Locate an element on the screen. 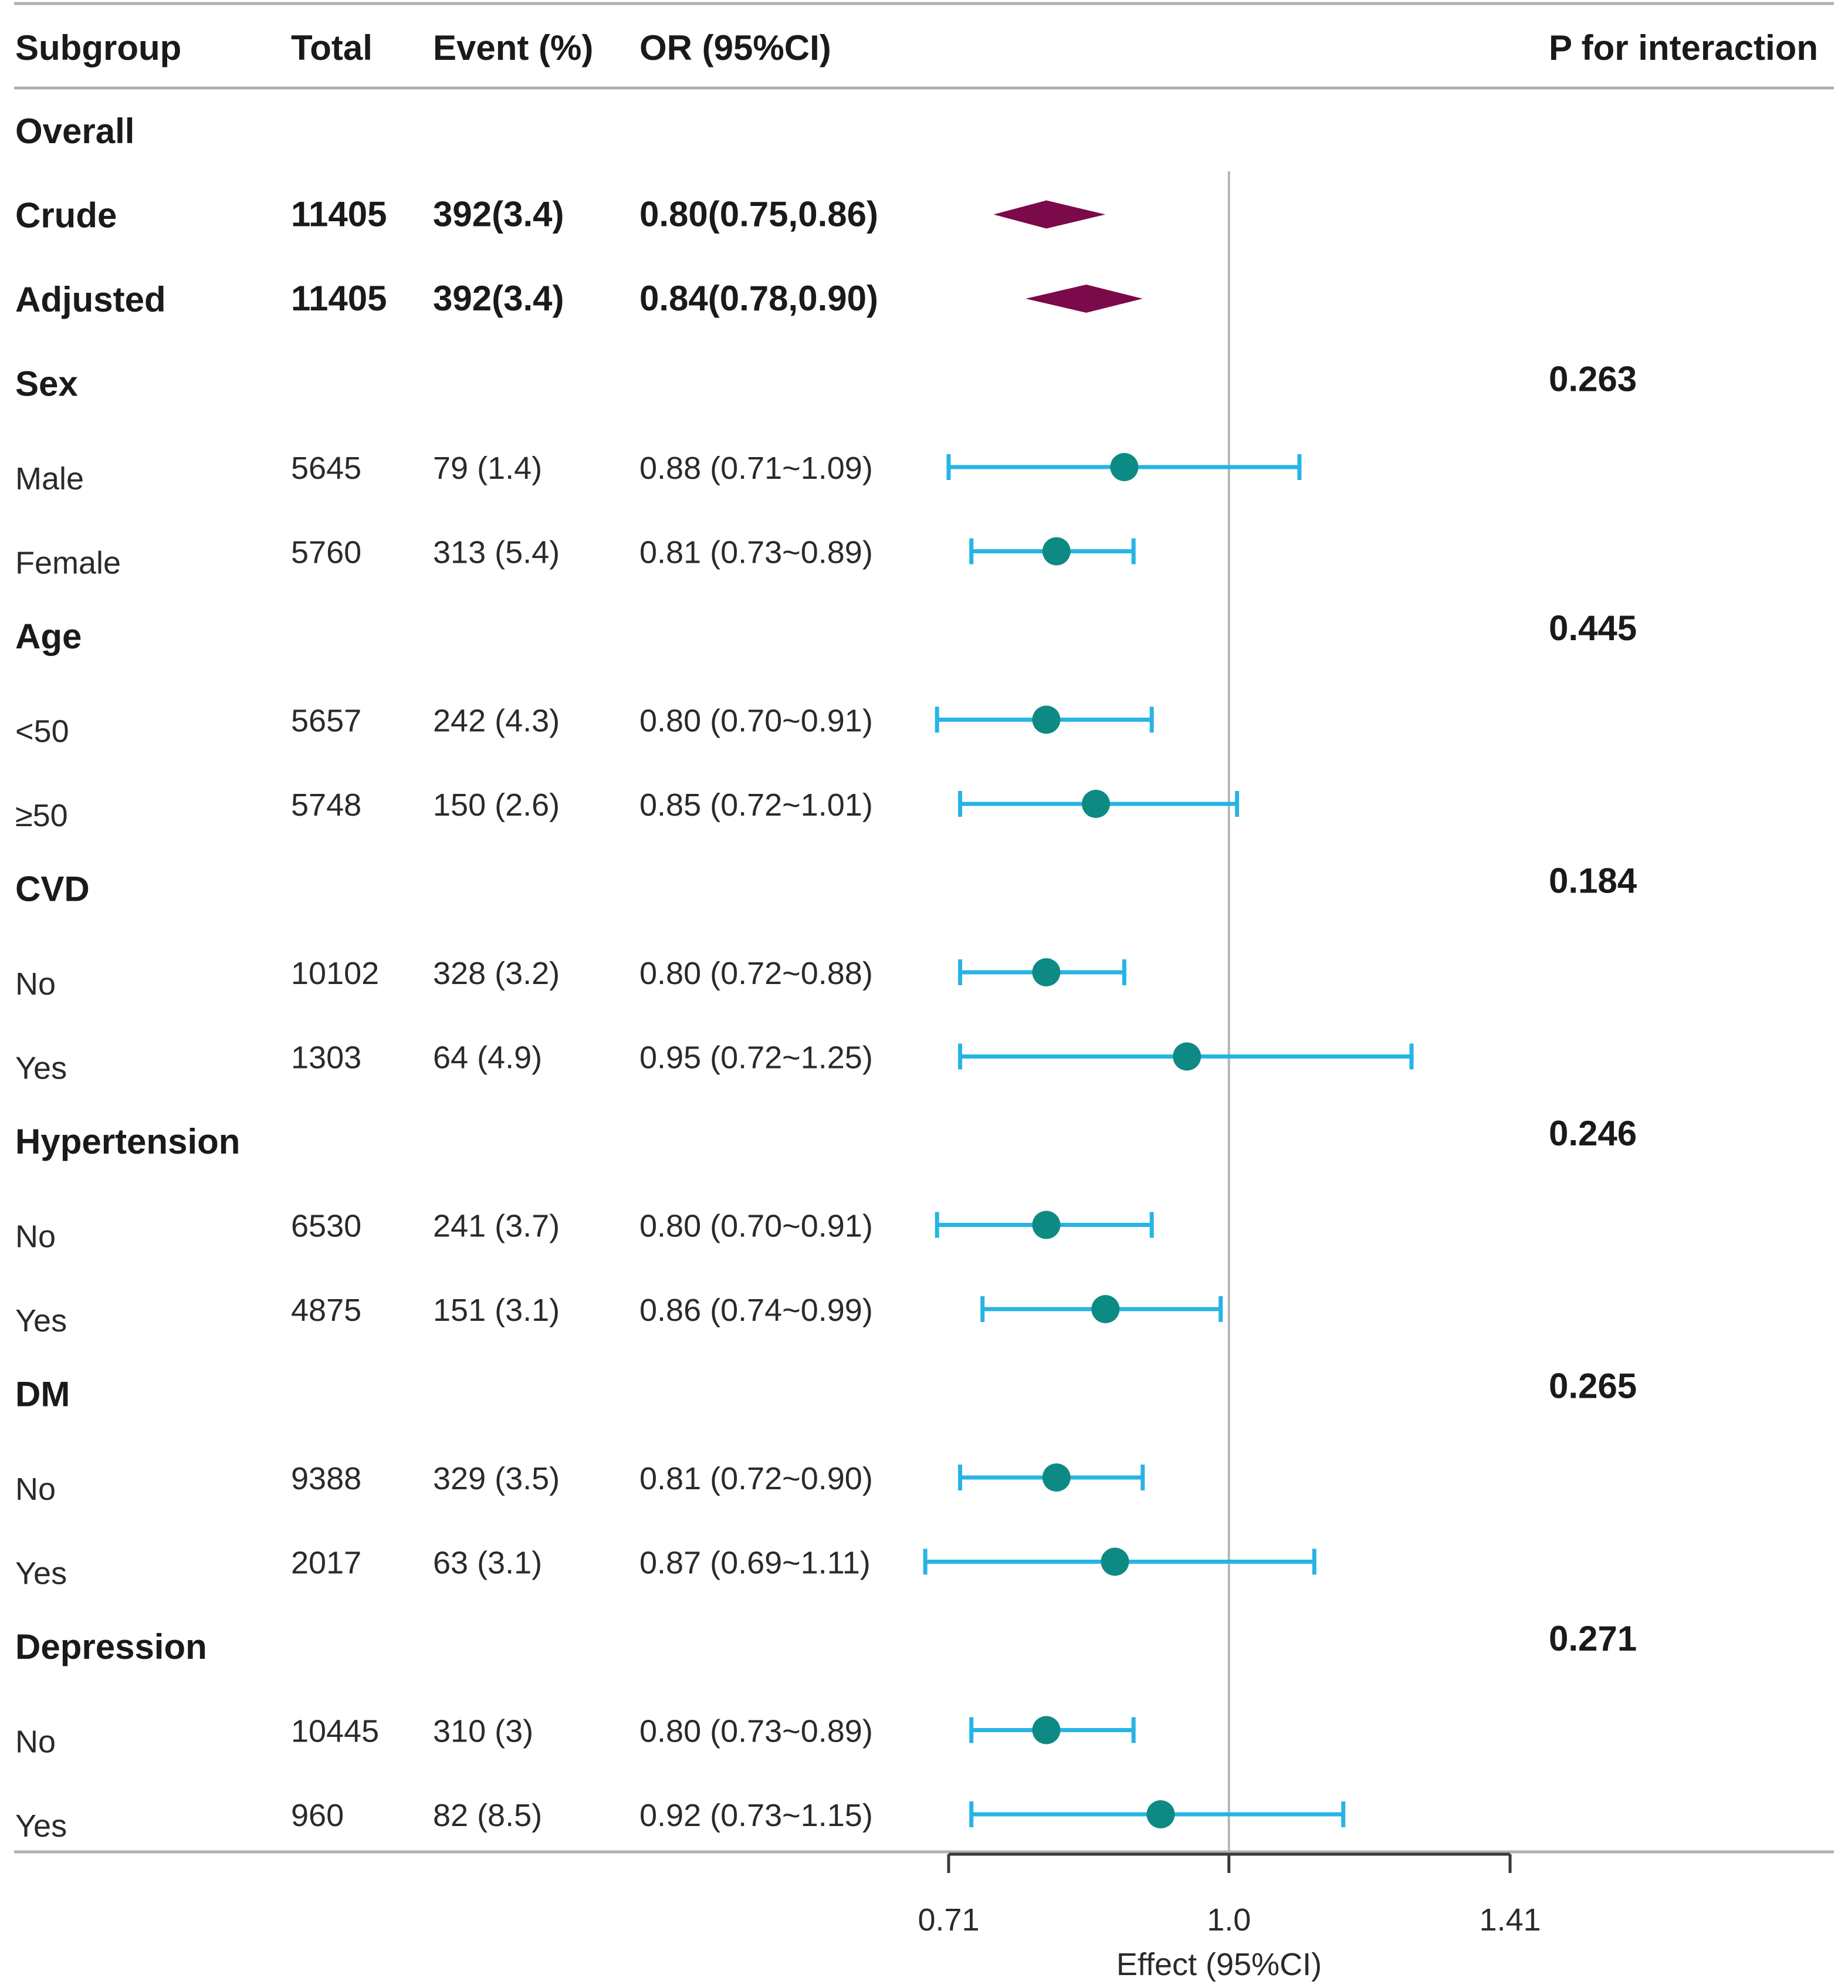 Image resolution: width=1848 pixels, height=1988 pixels. p-interaction-value: 0.263 is located at coordinates (1593, 380).